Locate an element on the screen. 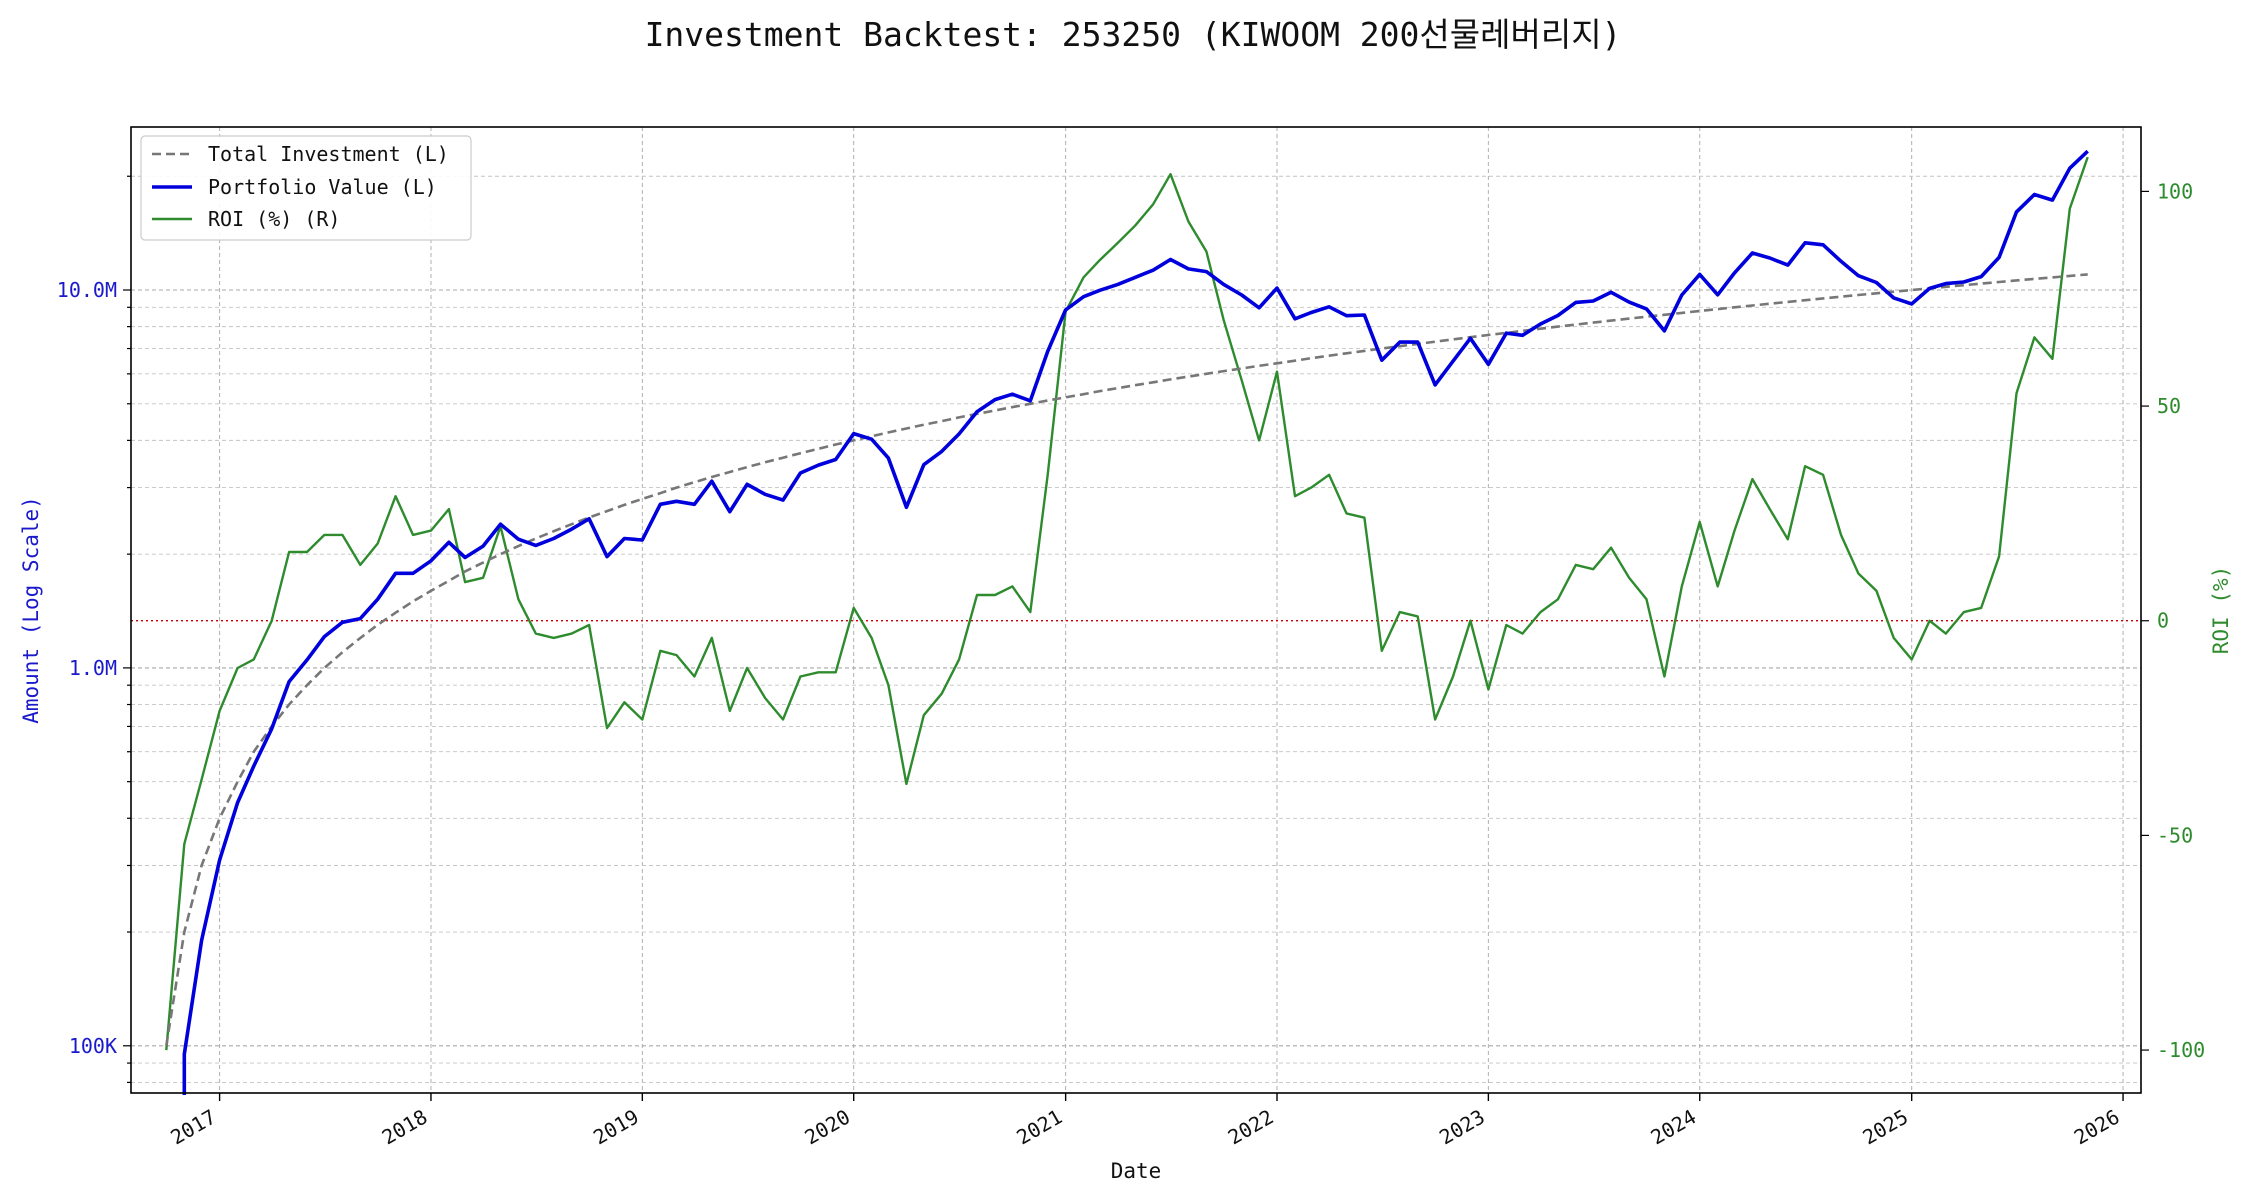  right-tick-label: -100 is located at coordinates (2181, 1050).